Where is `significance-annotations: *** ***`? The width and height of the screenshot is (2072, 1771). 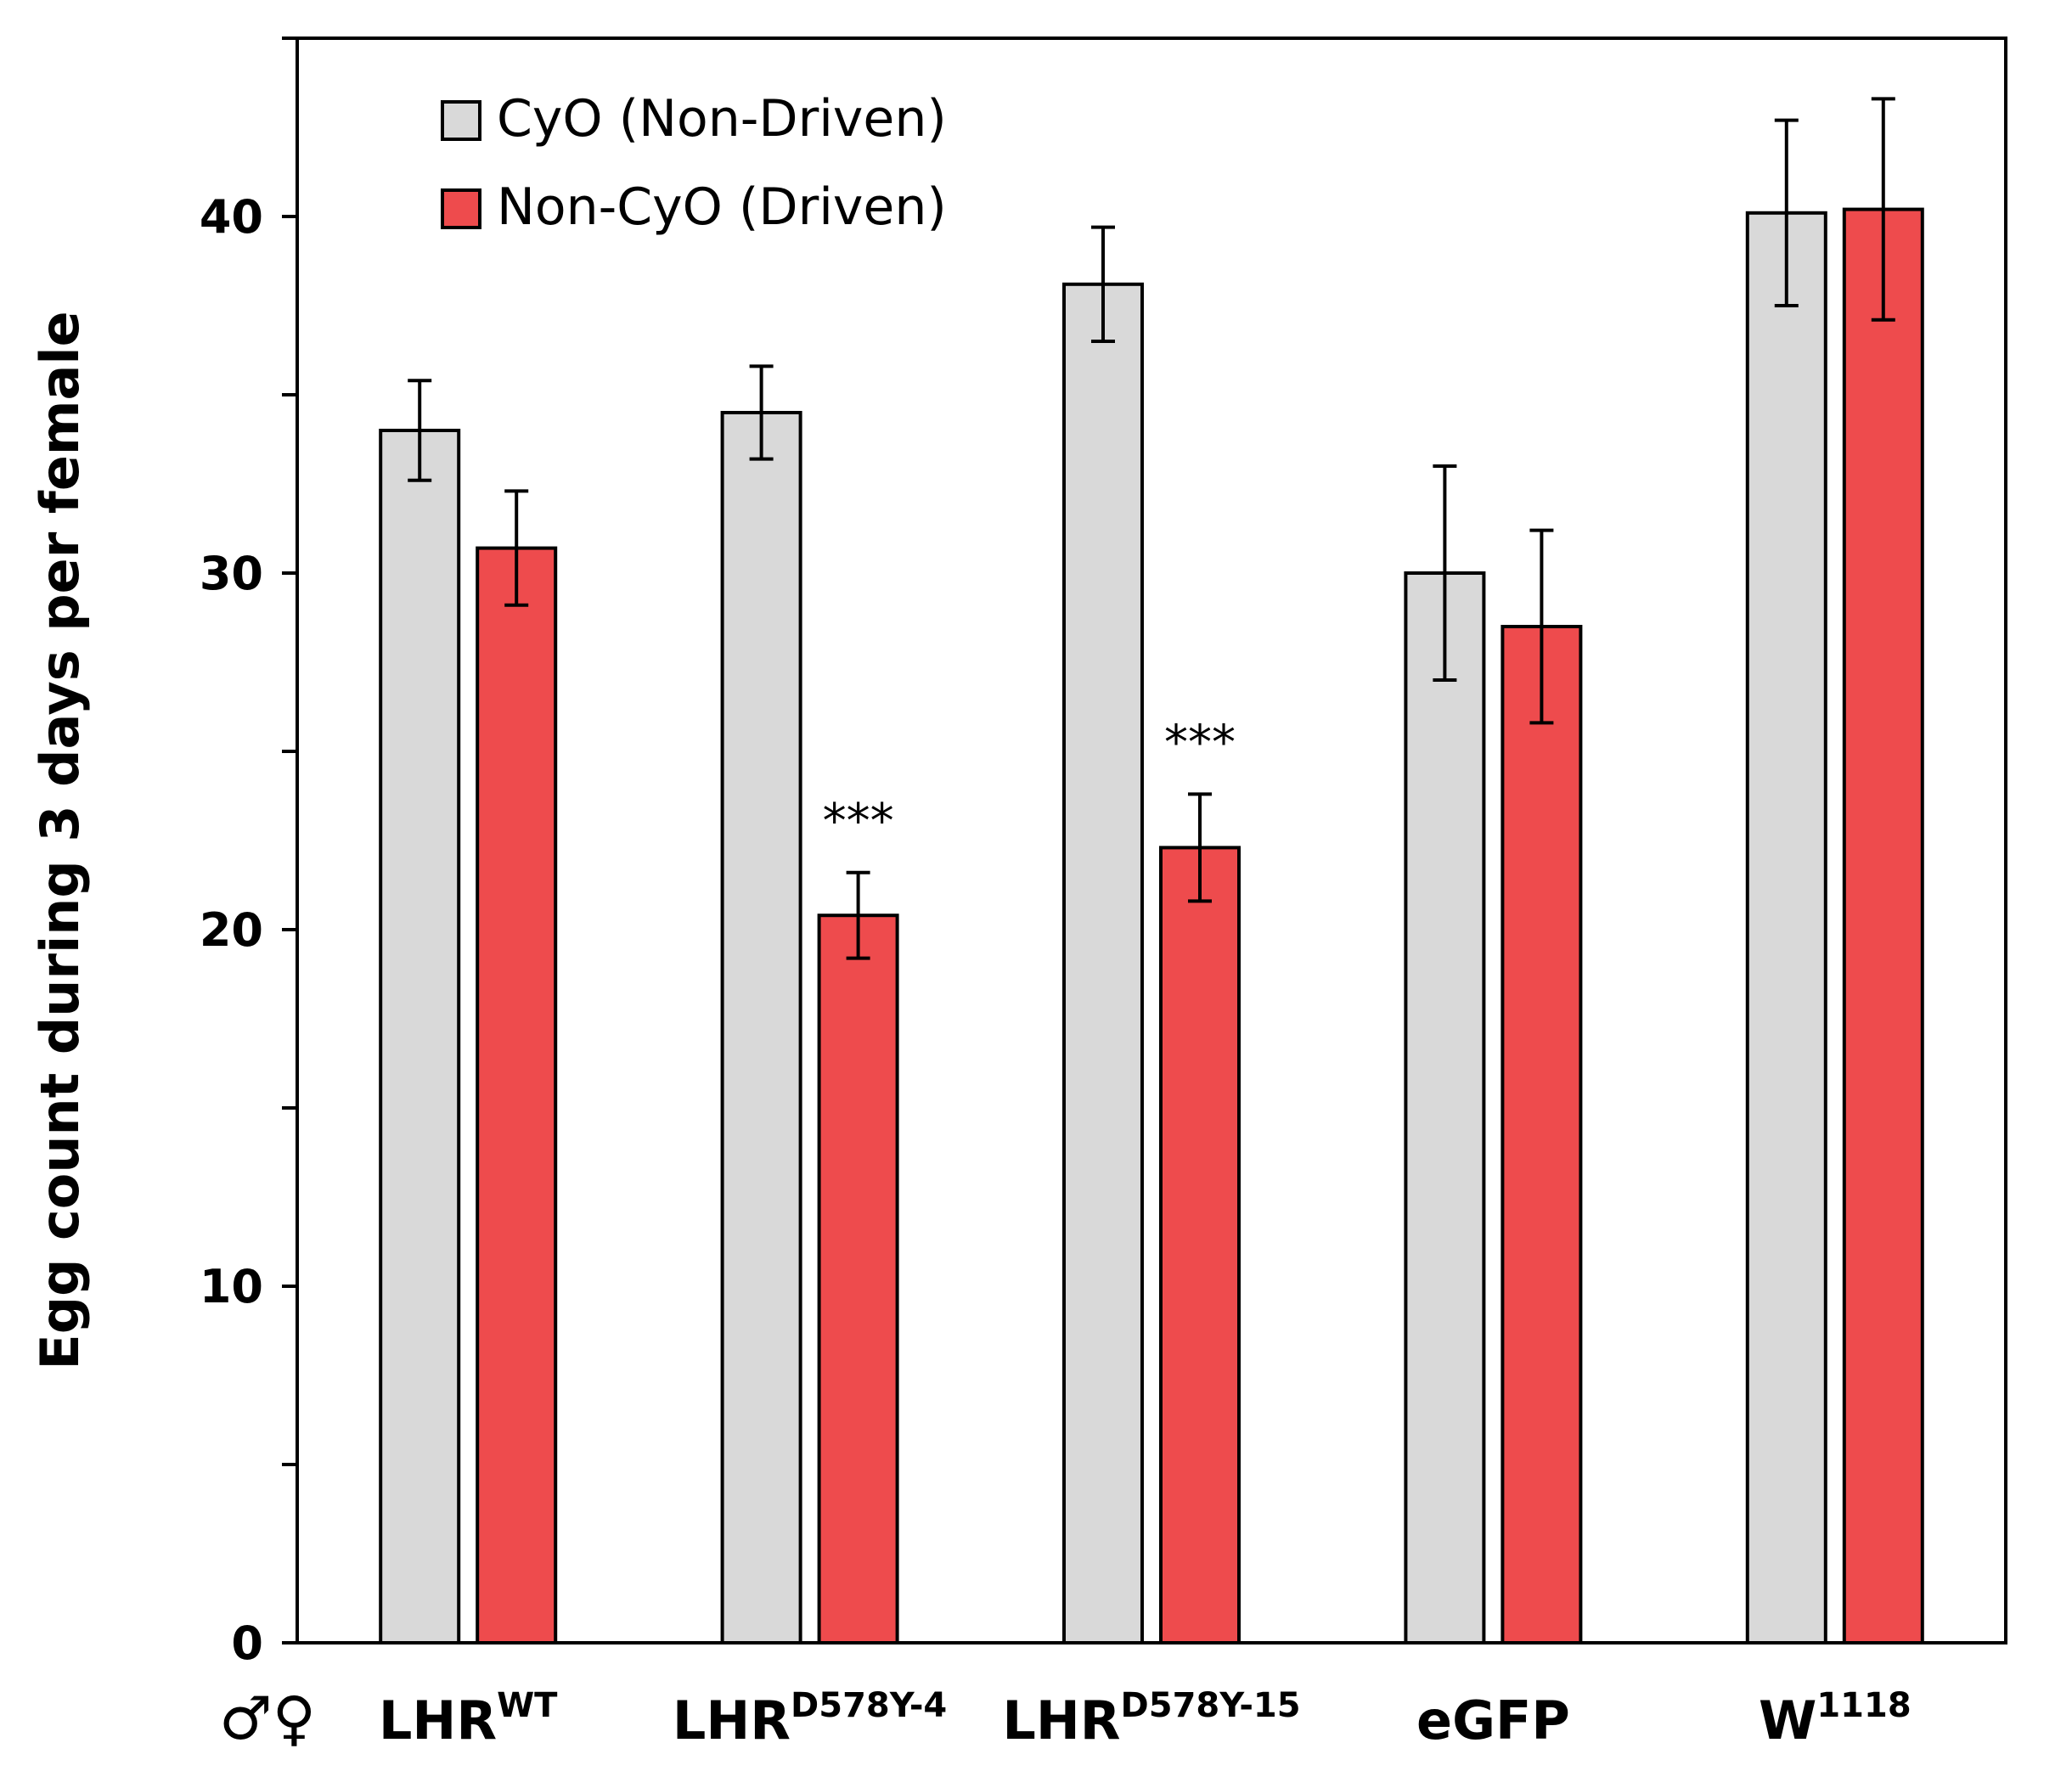 significance-annotations: *** *** is located at coordinates (1030, 782).